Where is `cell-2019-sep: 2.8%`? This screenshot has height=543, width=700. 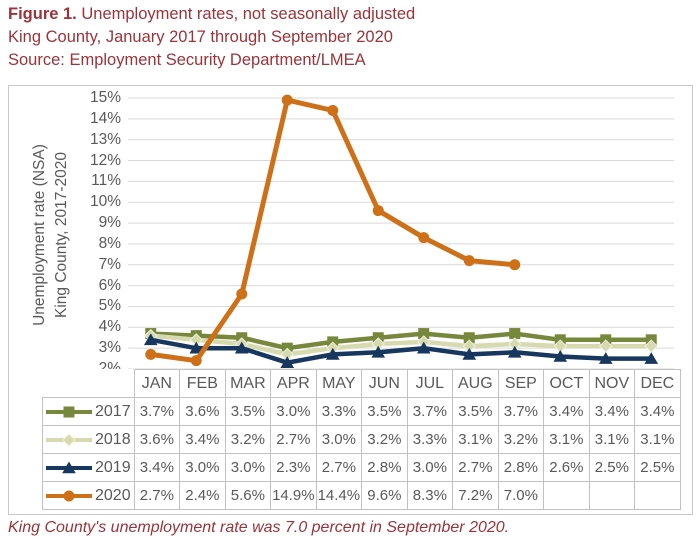
cell-2019-sep: 2.8% is located at coordinates (521, 467).